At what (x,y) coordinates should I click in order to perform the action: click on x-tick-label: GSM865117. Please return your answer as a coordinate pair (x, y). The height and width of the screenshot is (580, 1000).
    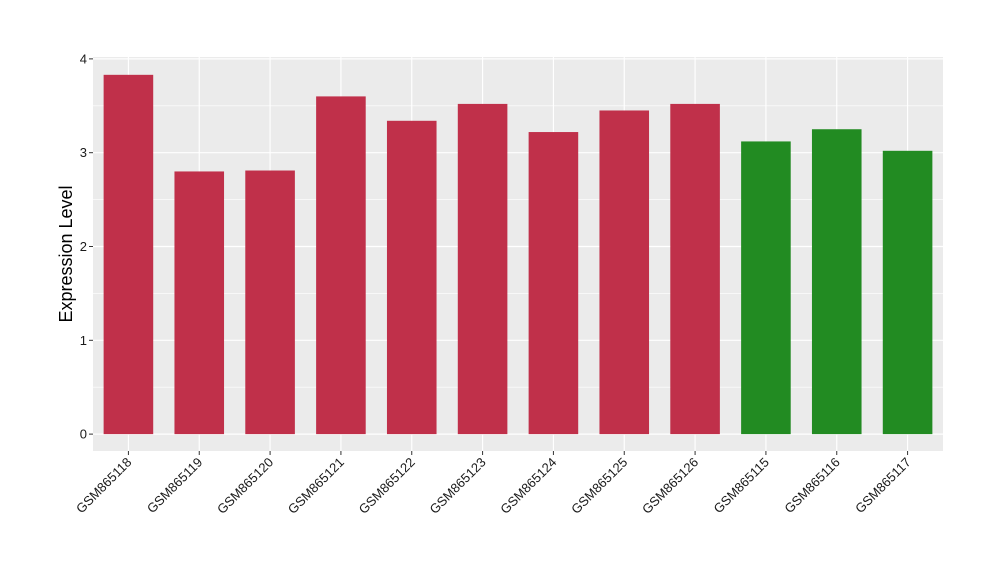
    Looking at the image, I should click on (883, 486).